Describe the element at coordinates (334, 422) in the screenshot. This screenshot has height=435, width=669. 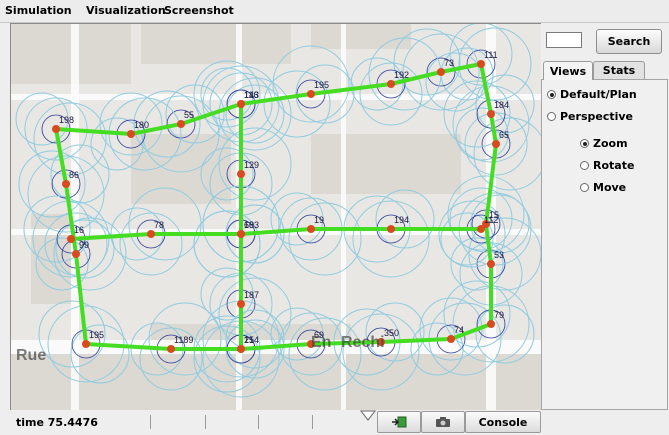
I see `status-bar: time 75.4476 Console` at that location.